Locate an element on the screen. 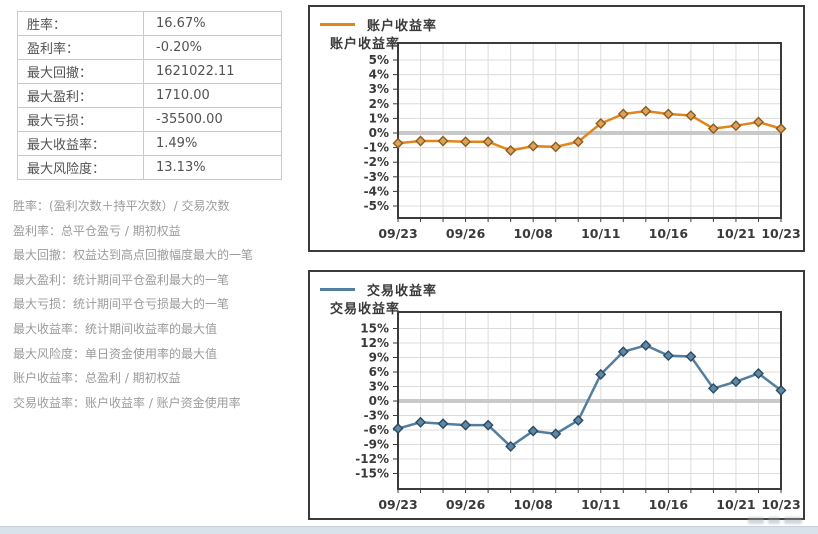 The height and width of the screenshot is (534, 818). bottom-bar is located at coordinates (409, 530).